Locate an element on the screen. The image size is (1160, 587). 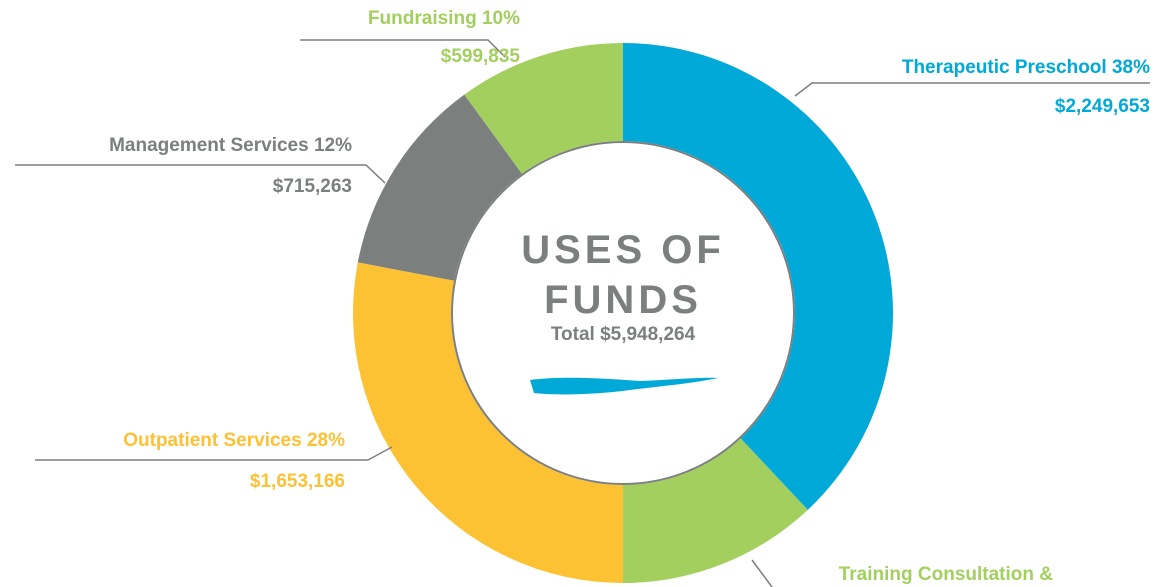
category-label: Fundraising is located at coordinates (422, 18).